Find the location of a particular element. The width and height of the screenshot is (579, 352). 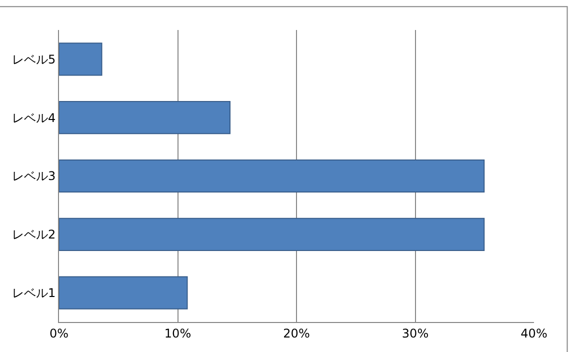

x-tick-label: 30% is located at coordinates (415, 333).